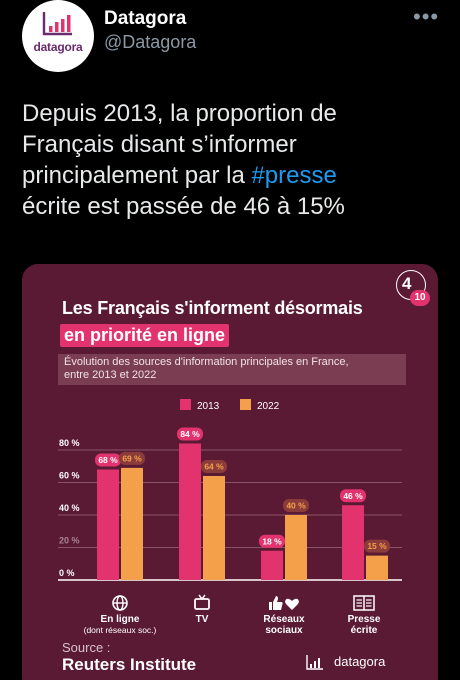 The image size is (460, 680). I want to click on legend-item-2022: 2022, so click(259, 405).